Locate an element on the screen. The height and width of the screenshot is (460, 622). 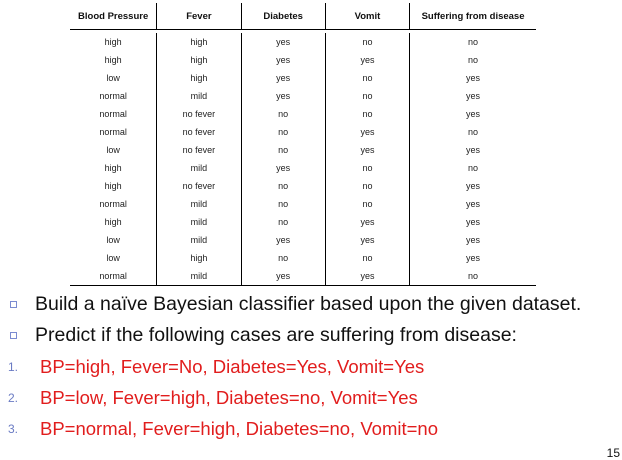
header-vomit: Vomit is located at coordinates (366, 16).